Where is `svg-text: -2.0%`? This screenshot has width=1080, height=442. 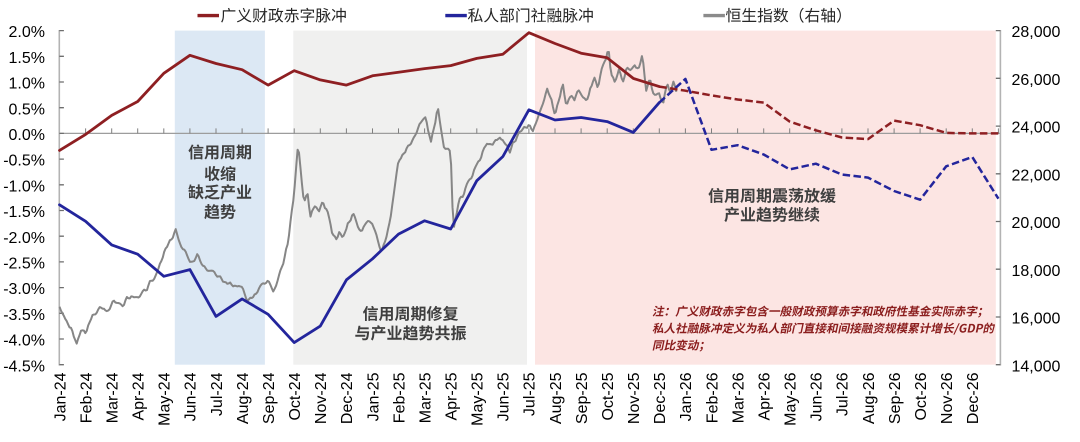
svg-text: -2.0% is located at coordinates (24, 238).